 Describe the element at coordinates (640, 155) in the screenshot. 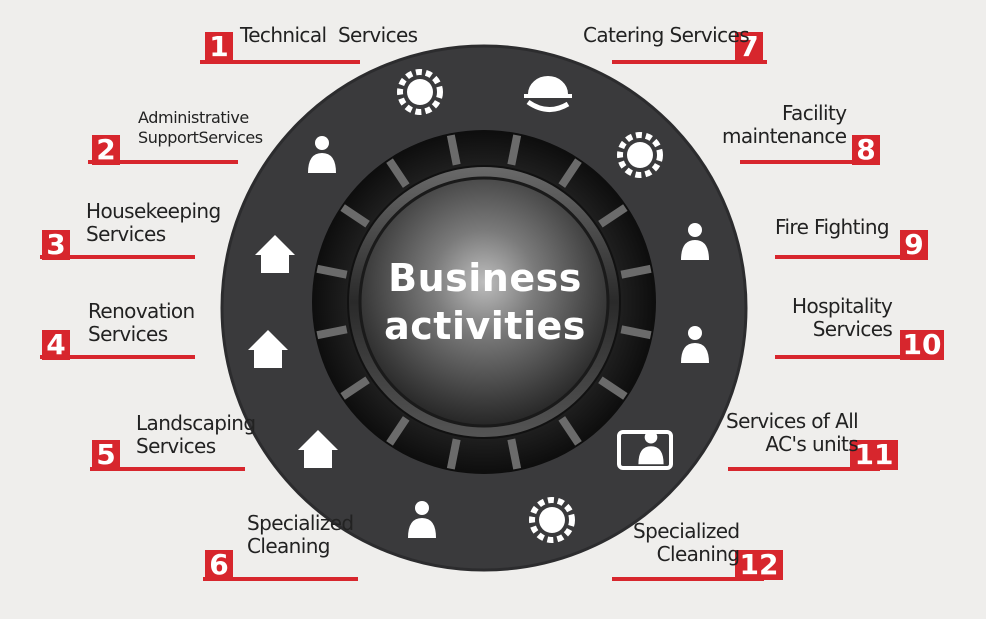

I see `maintenance-worker-gear-icon` at that location.